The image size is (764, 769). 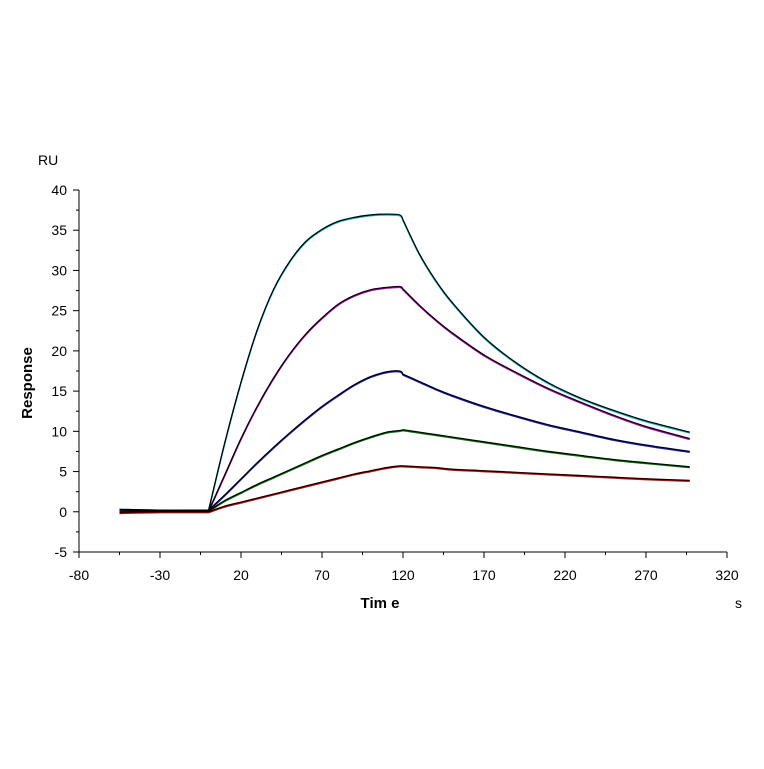 What do you see at coordinates (322, 575) in the screenshot?
I see `x-tick-label: 70` at bounding box center [322, 575].